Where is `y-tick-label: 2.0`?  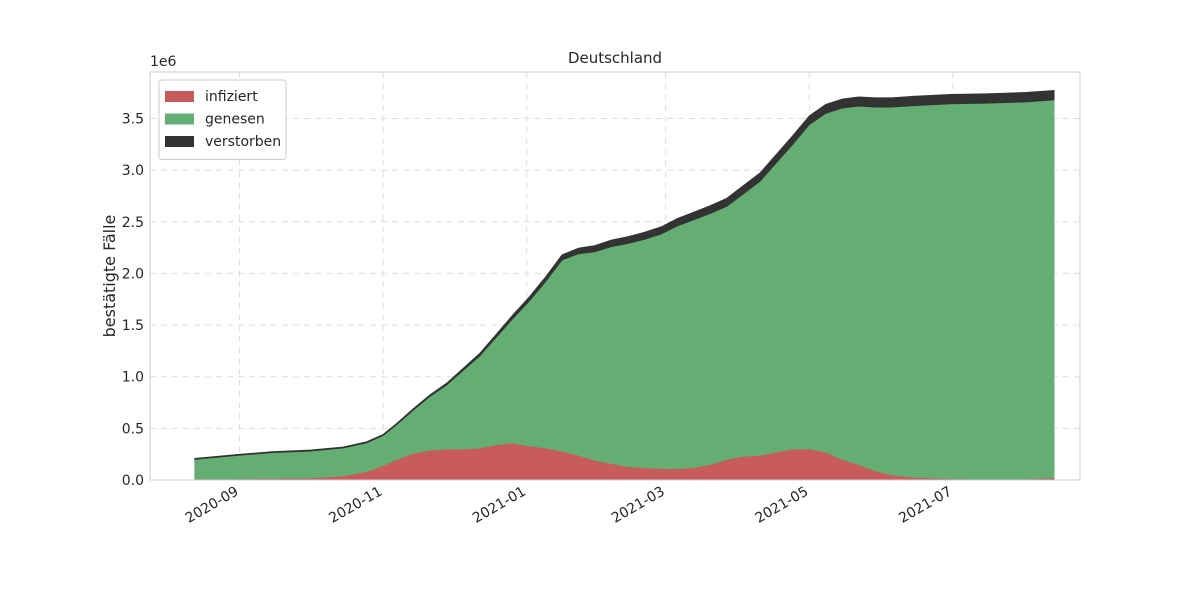
y-tick-label: 2.0 is located at coordinates (133, 274).